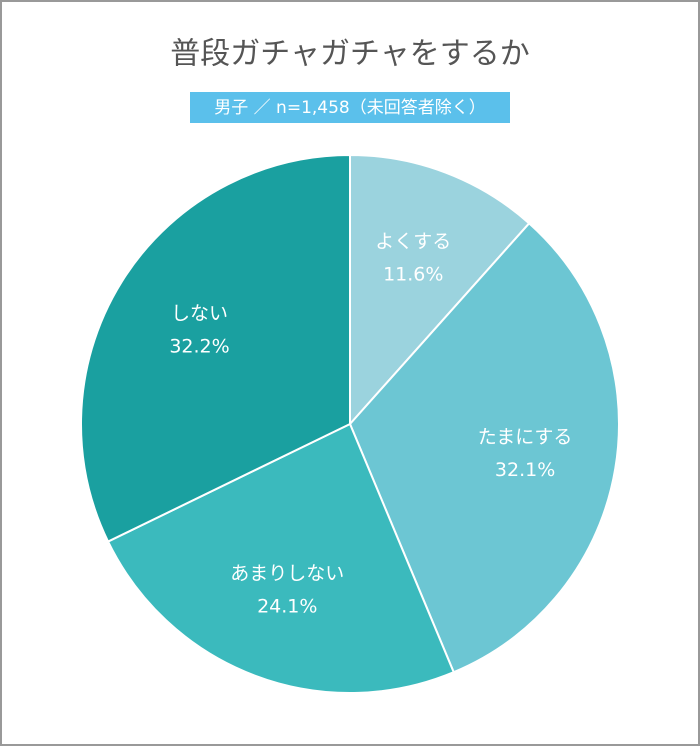 Image resolution: width=700 pixels, height=746 pixels. Describe the element at coordinates (349, 54) in the screenshot. I see `chart-title: 普段ガチャガチャをするか` at that location.